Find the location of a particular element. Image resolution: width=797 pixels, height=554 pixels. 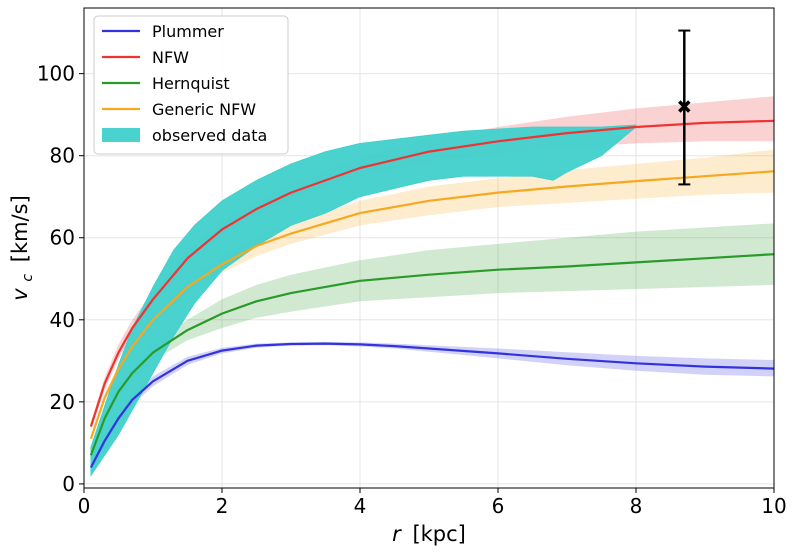

x-tick-label: 0 is located at coordinates (84, 506).